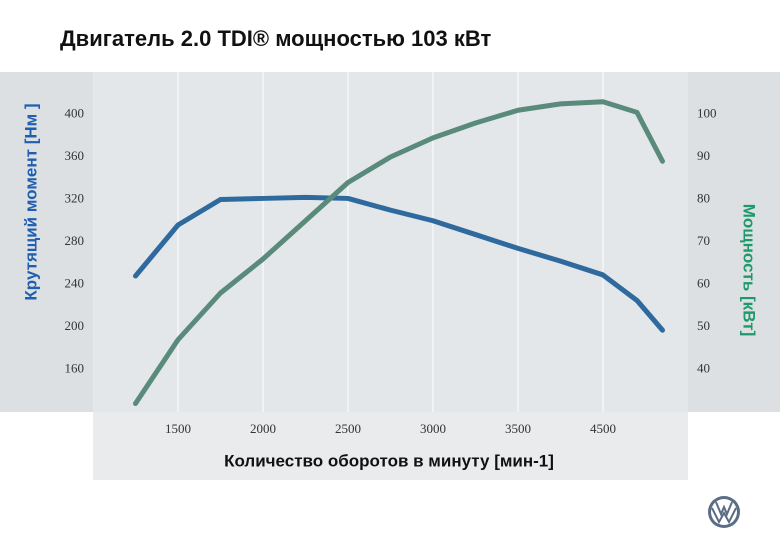  I want to click on x-tick-label: 1500, so click(178, 428).